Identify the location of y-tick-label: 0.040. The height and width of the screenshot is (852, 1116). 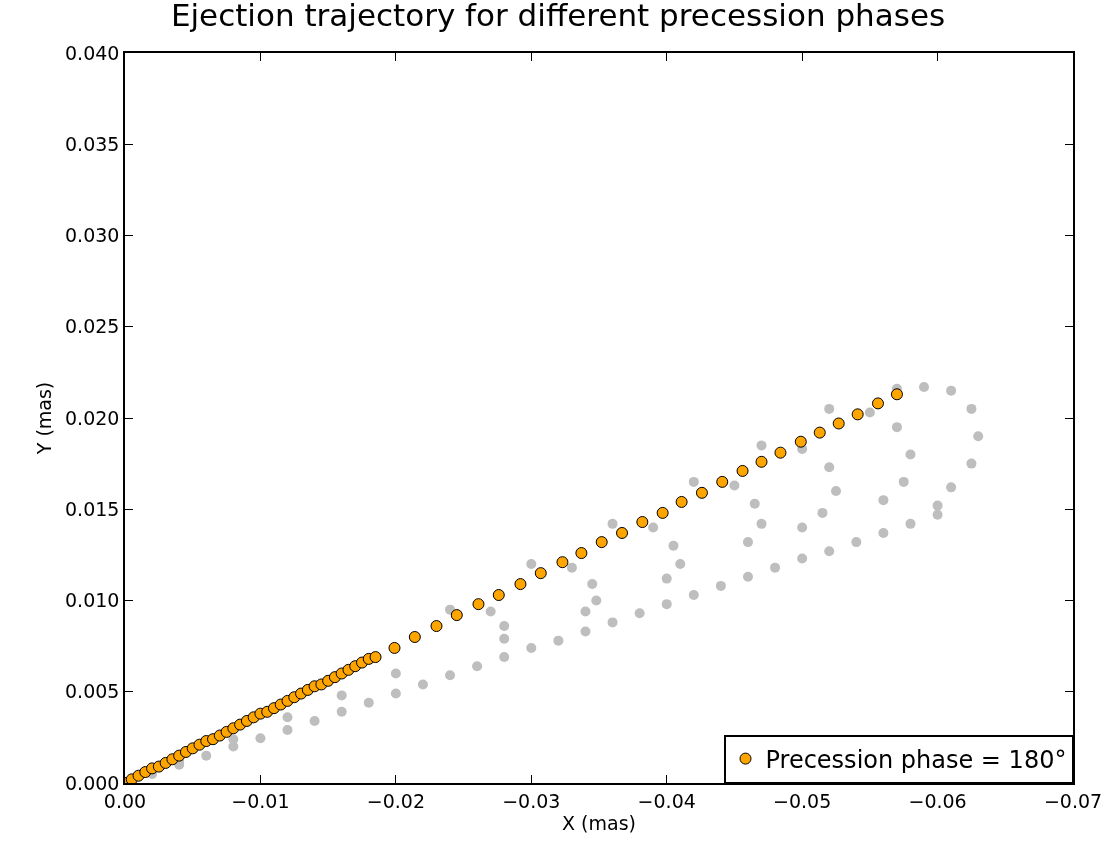
(92, 52).